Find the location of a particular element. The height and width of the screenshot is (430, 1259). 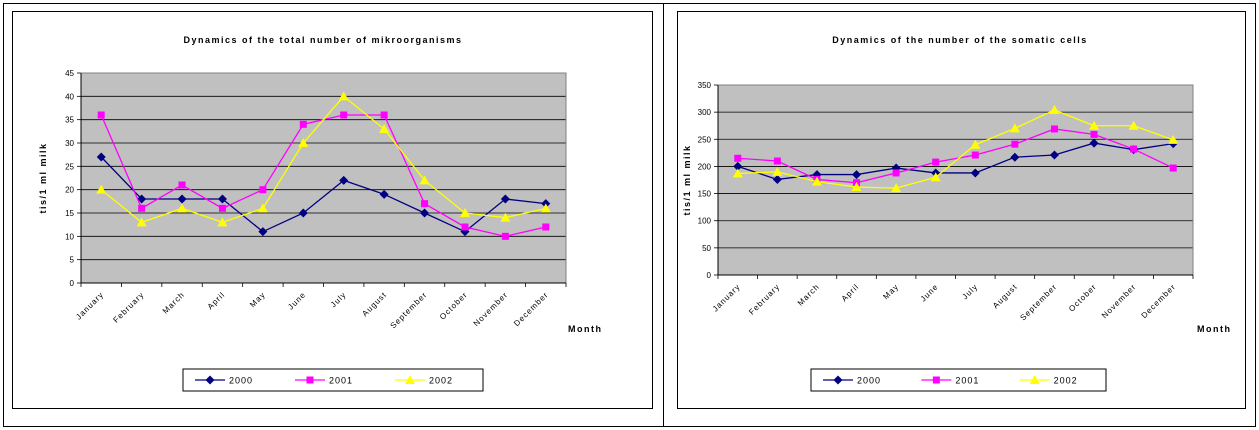

y-tick-label: 0 is located at coordinates (72, 283).